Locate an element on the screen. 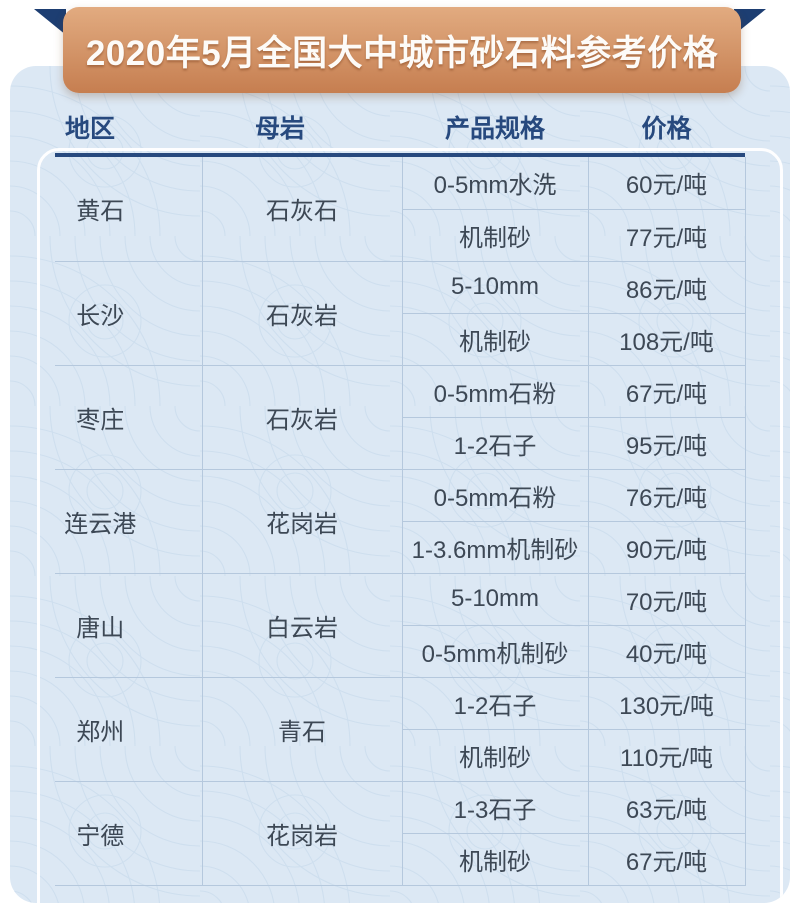 The height and width of the screenshot is (910, 800). table-row: 枣庄 石灰岩 0-5mm石粉 67元/吨 is located at coordinates (400, 417).